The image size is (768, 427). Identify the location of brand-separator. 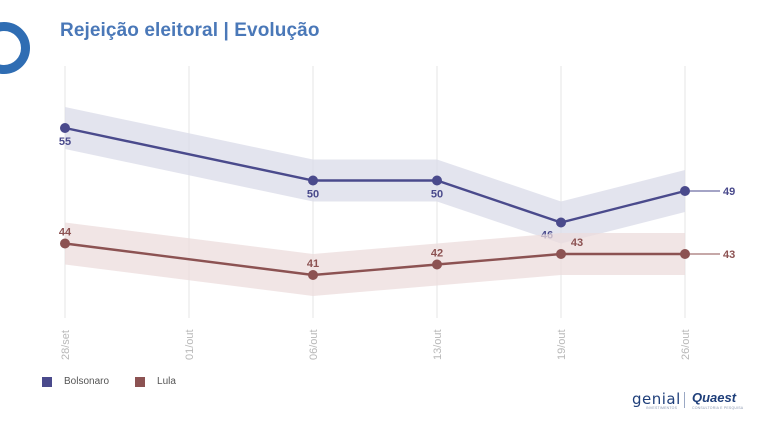
(684, 400).